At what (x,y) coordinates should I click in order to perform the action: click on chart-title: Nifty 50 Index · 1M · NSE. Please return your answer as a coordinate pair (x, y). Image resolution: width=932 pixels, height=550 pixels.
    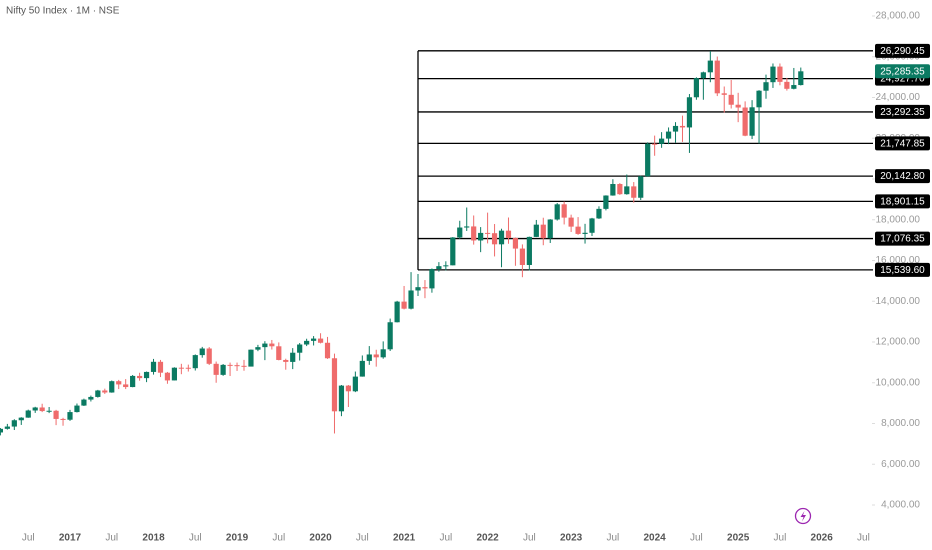
    Looking at the image, I should click on (63, 11).